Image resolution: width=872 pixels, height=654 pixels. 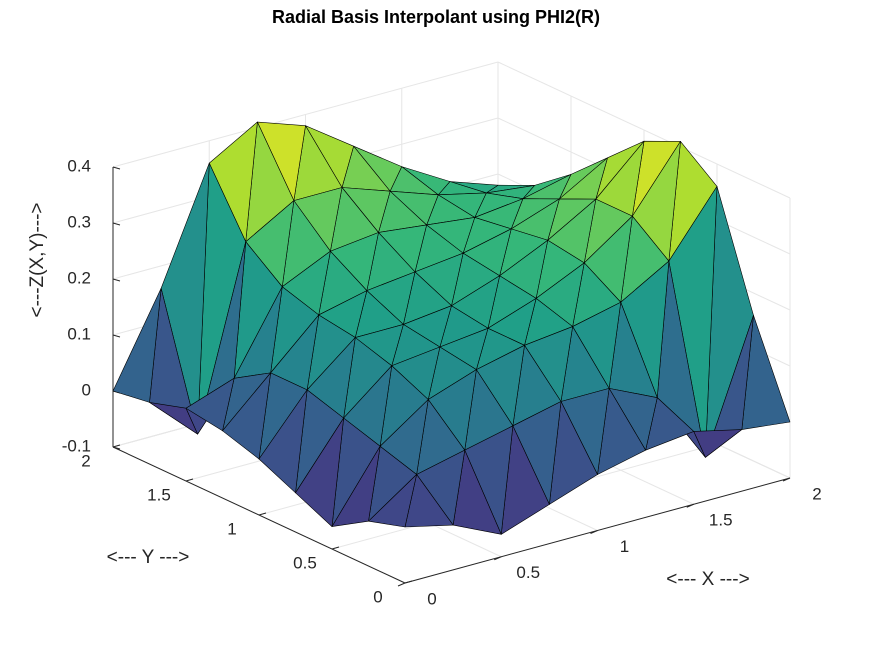 What do you see at coordinates (148, 557) in the screenshot?
I see `y-axis-label: <--- Y --->` at bounding box center [148, 557].